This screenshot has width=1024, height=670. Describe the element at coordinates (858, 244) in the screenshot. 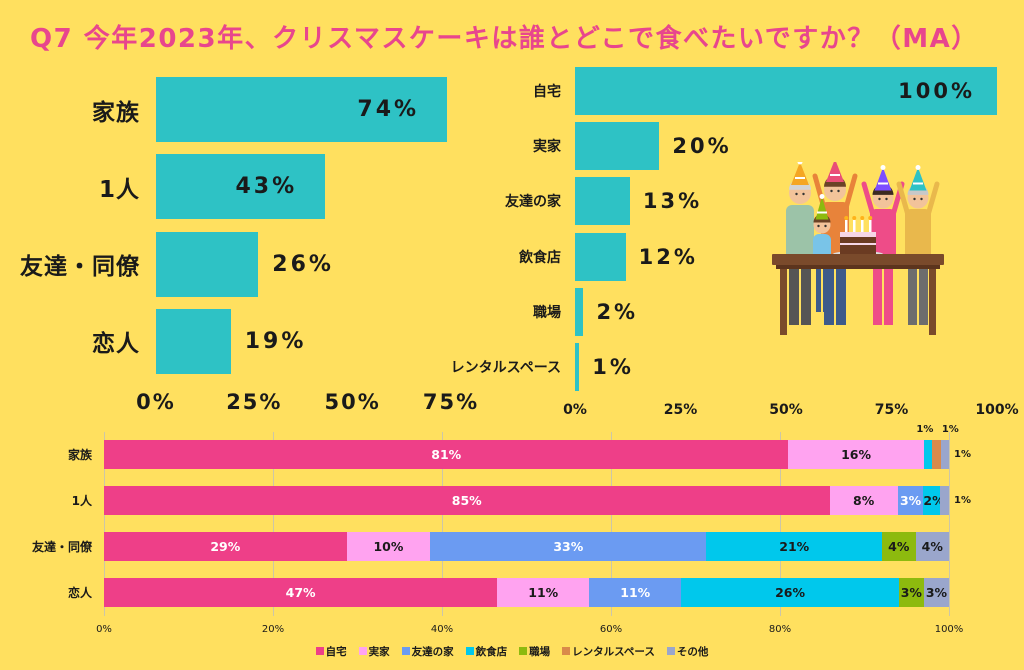

I see `cake-cream-layer` at that location.